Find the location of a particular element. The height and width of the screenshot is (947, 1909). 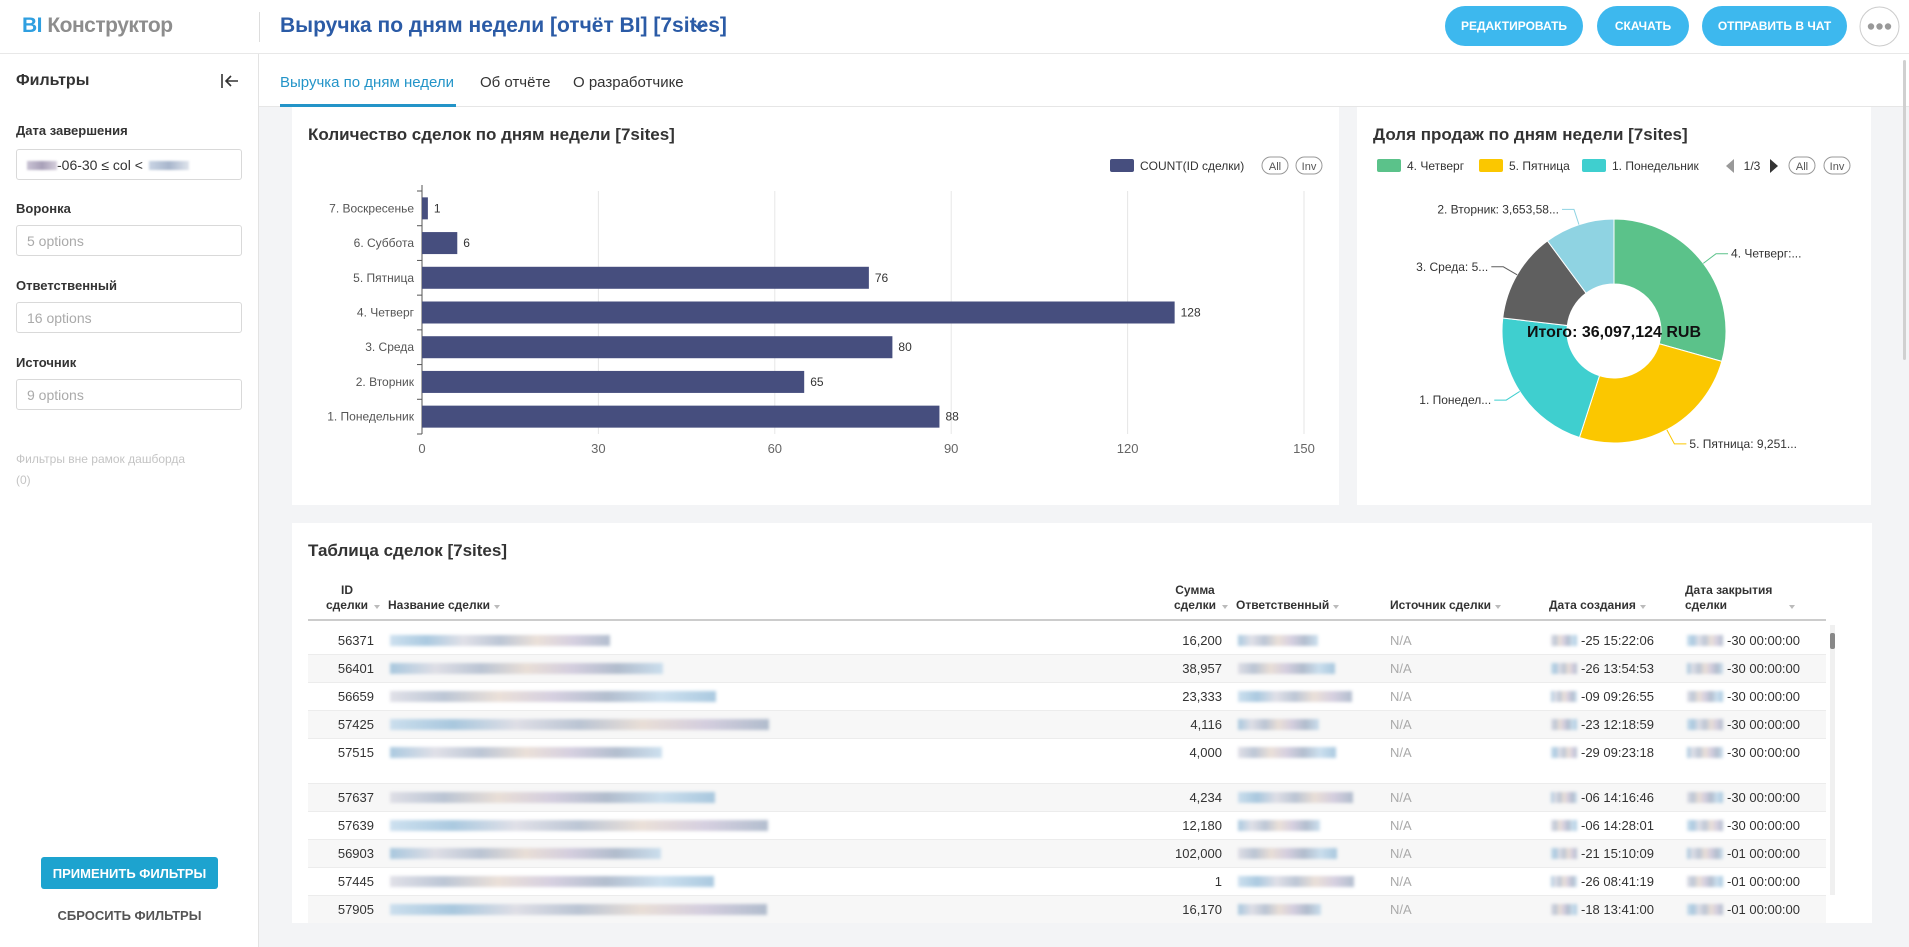

column-header: ID сделки is located at coordinates (344, 598).